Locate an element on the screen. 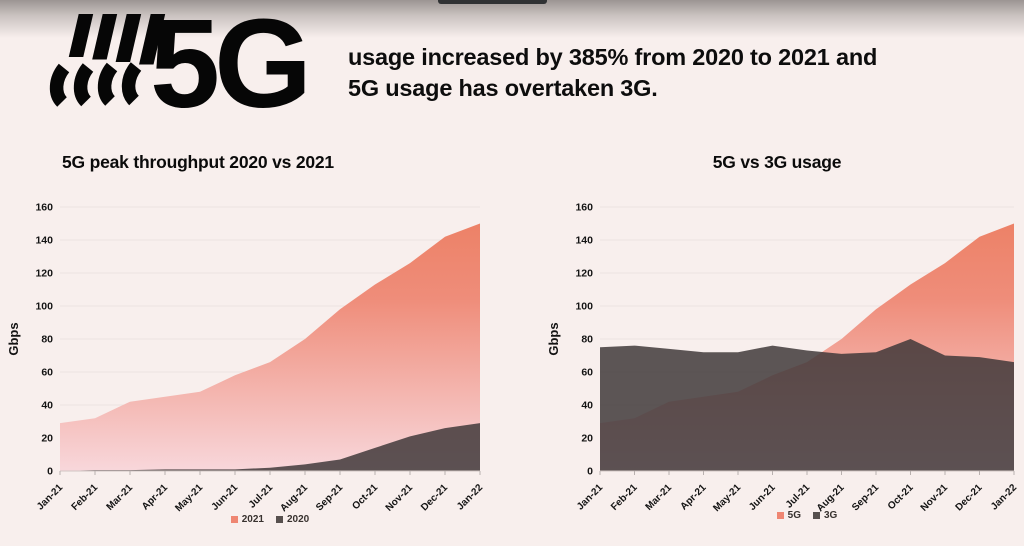 This screenshot has width=1024, height=546. legend-label: 2020 is located at coordinates (298, 519).